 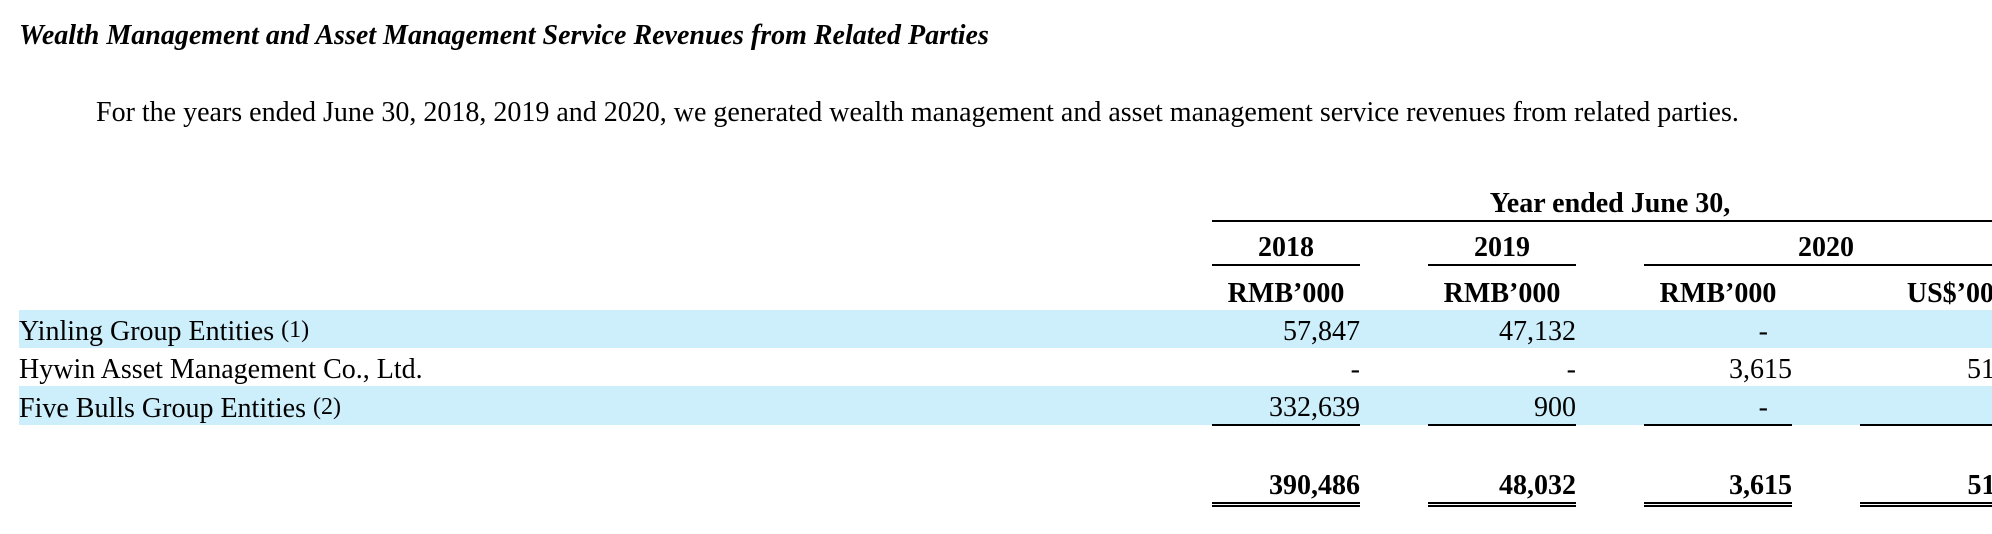 I want to click on header-row-years: 2018 2019 2020, so click(x=1005, y=243).